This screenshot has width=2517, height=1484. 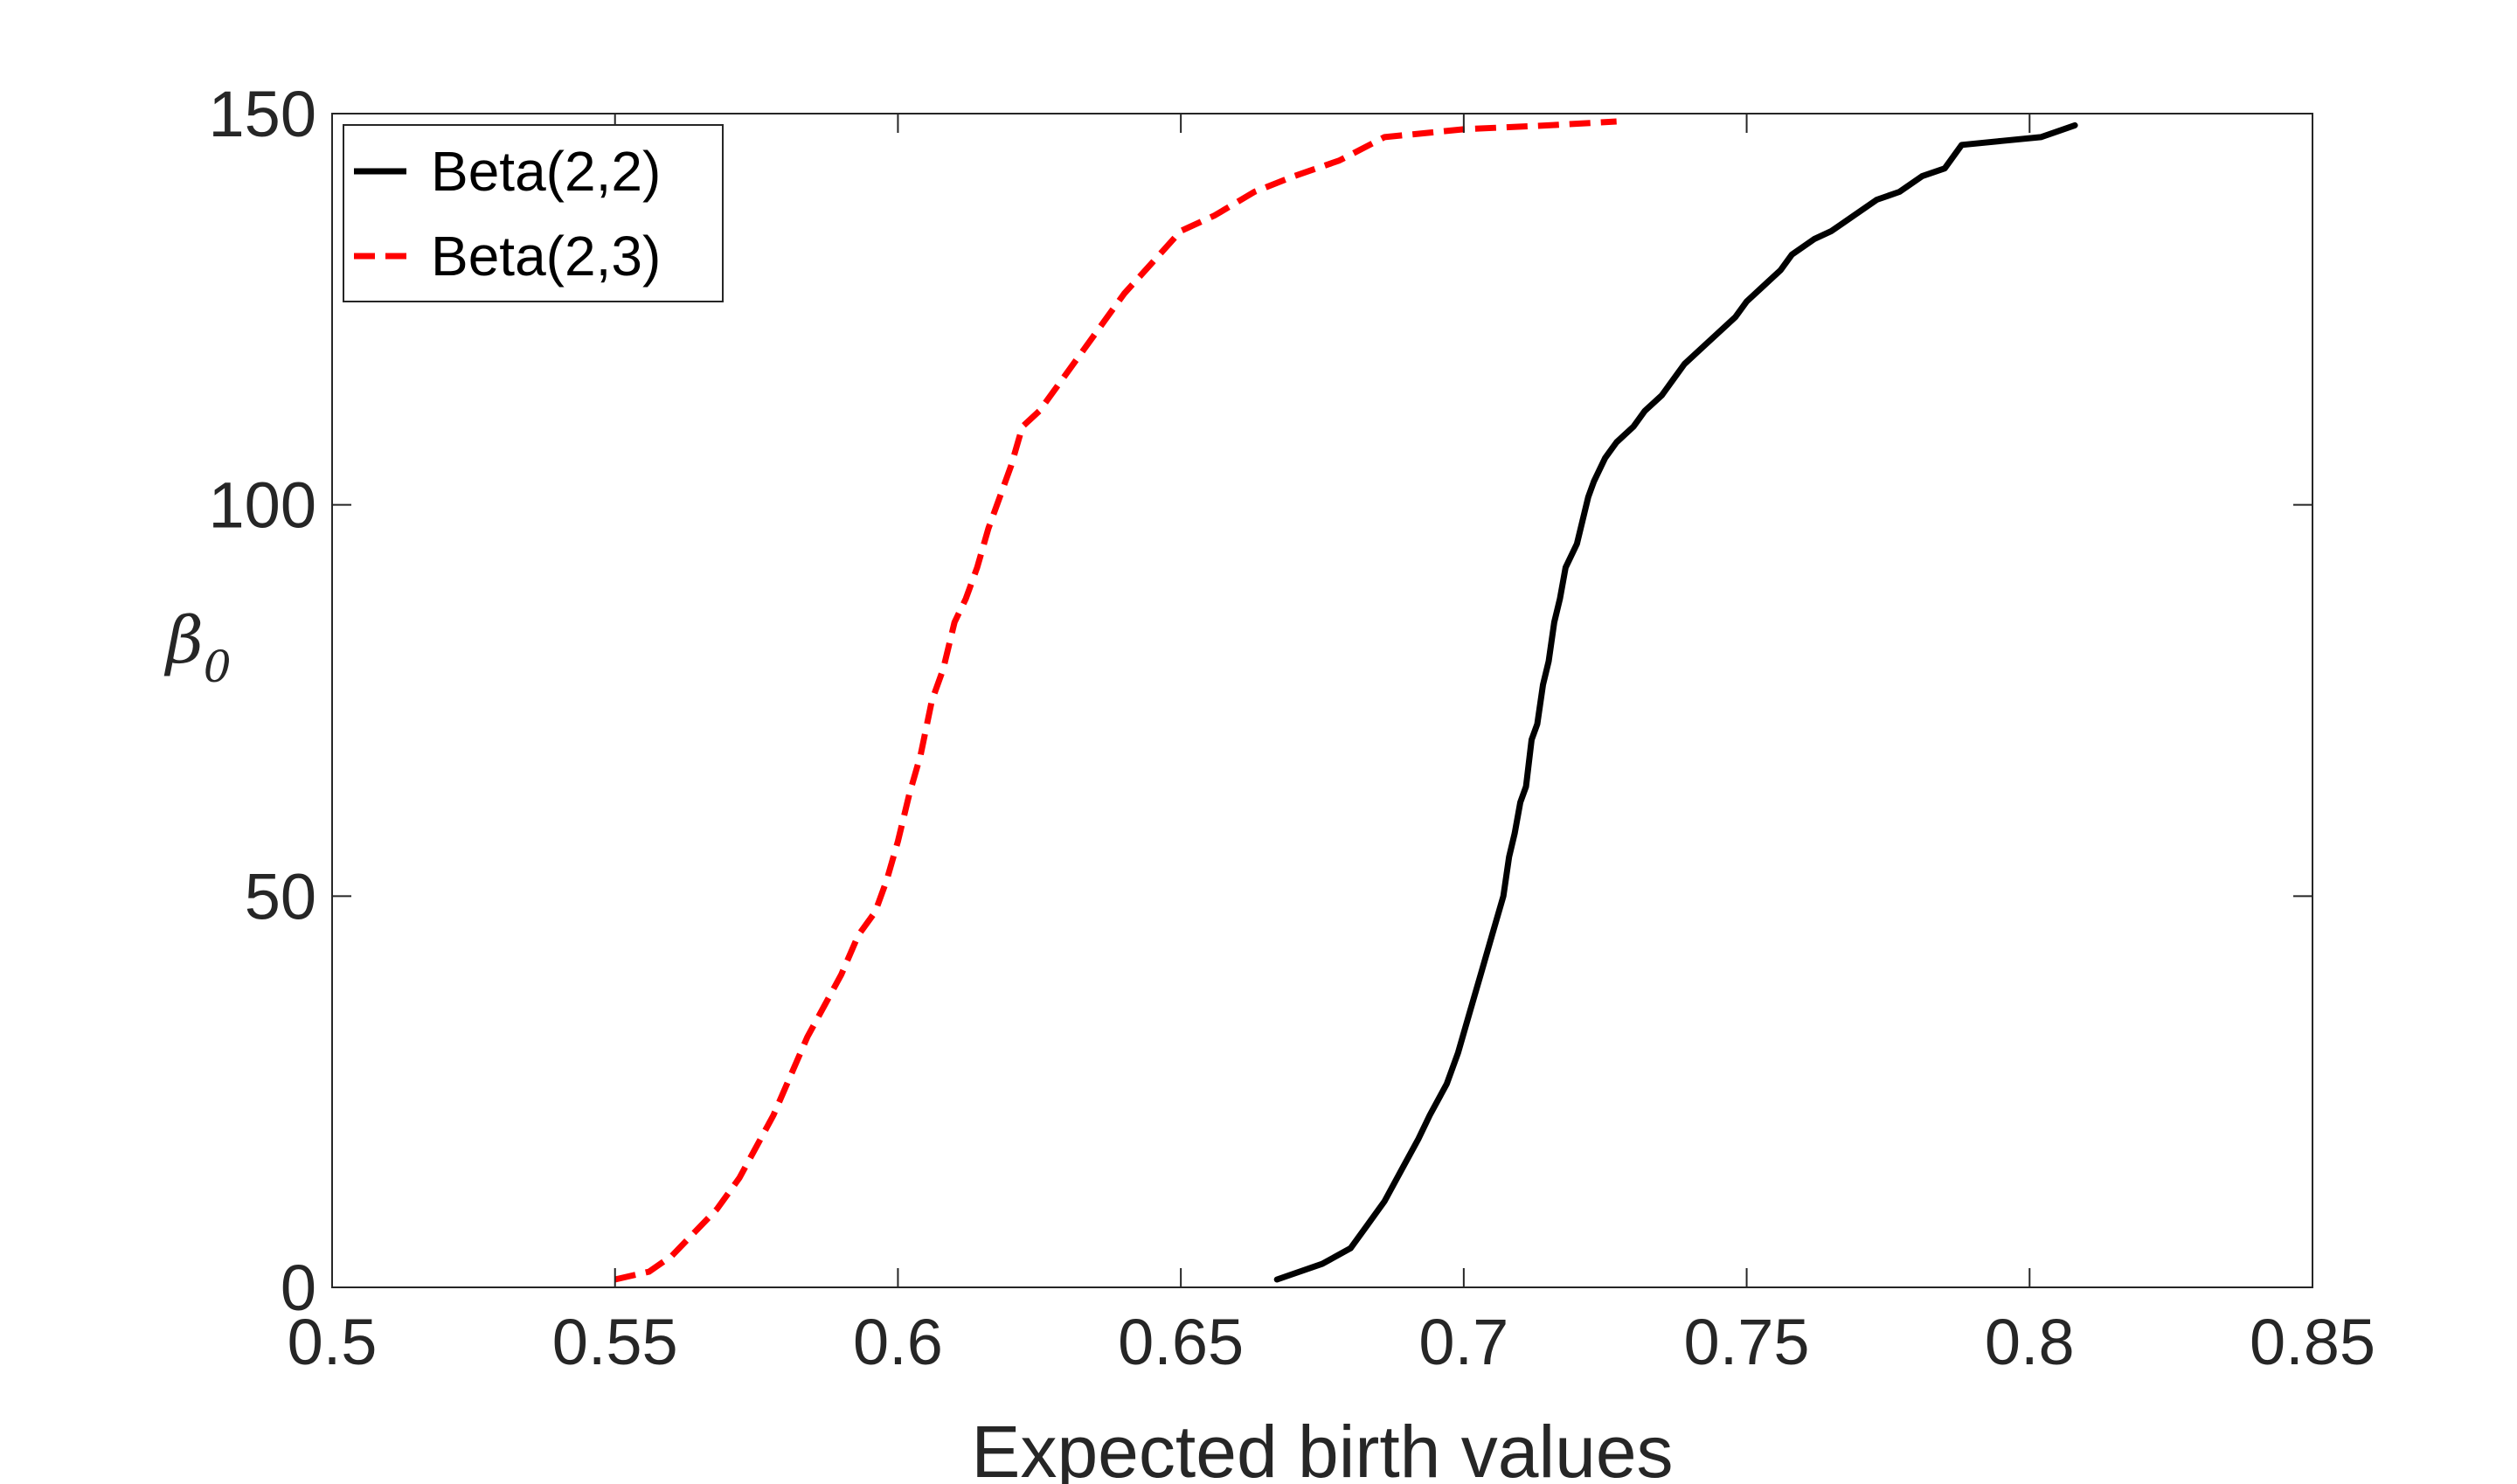 What do you see at coordinates (2030, 1342) in the screenshot?
I see `x-tick-label: 0.8` at bounding box center [2030, 1342].